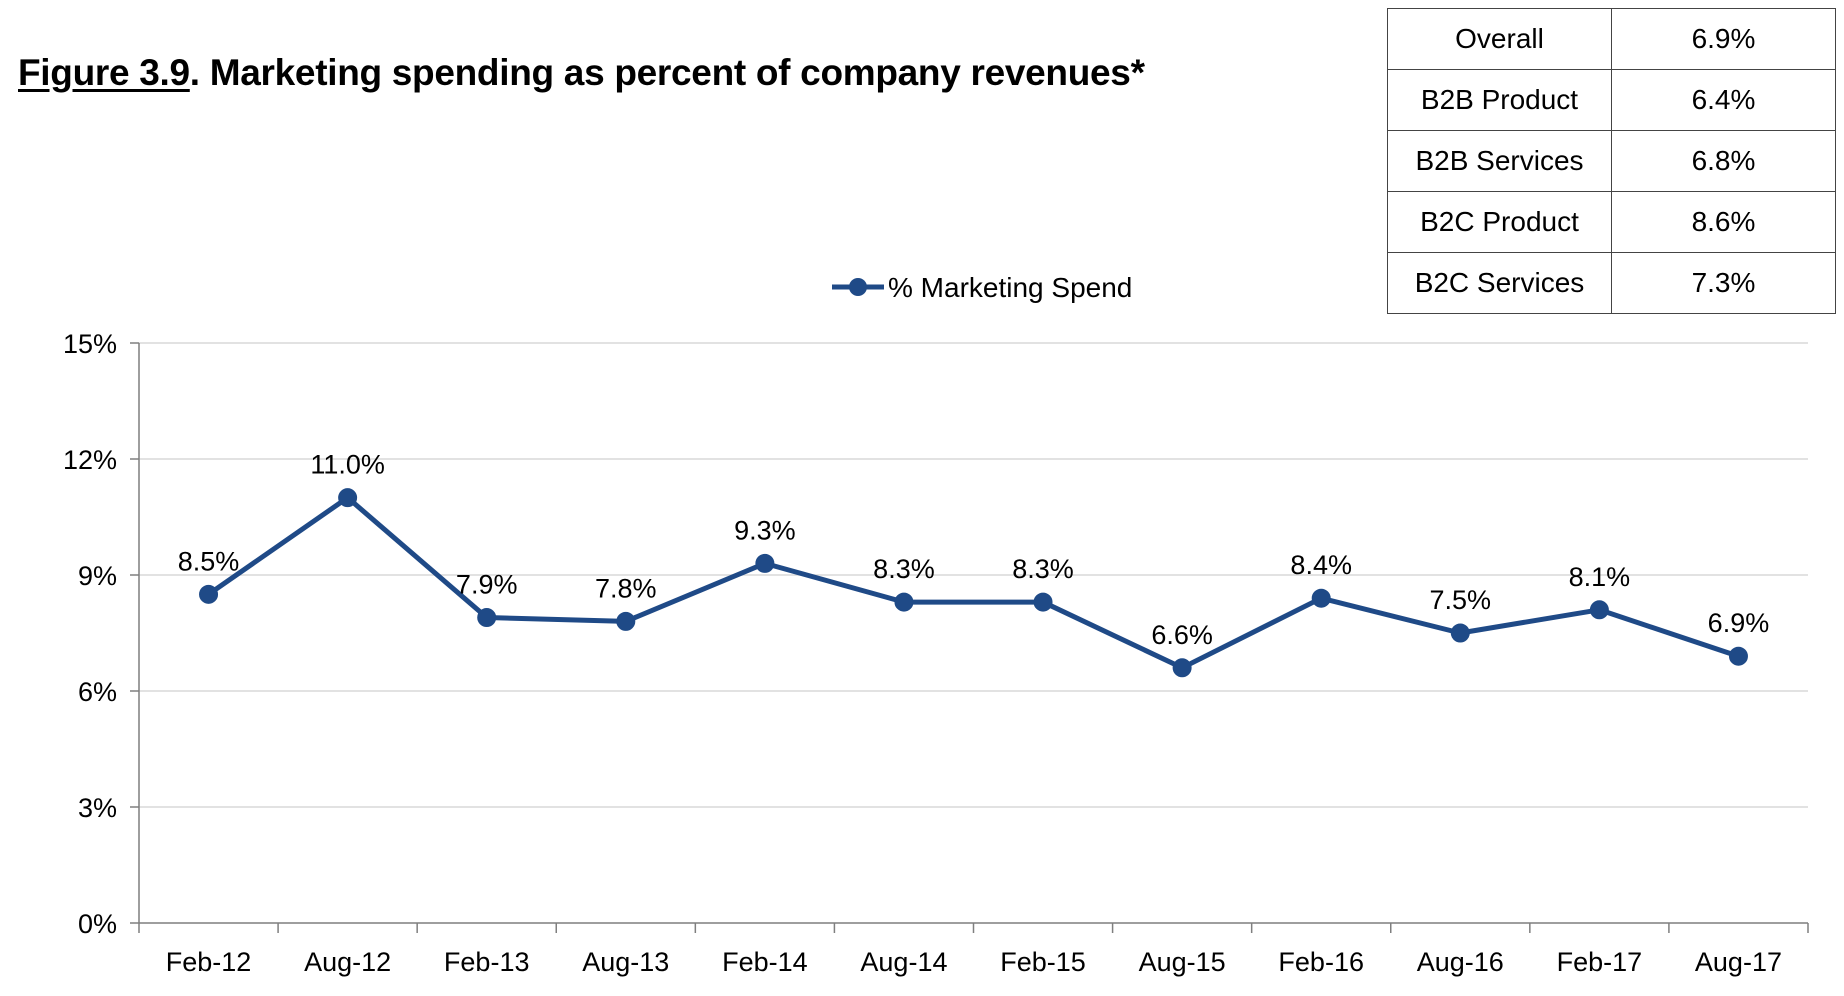 The height and width of the screenshot is (996, 1844). What do you see at coordinates (625, 962) in the screenshot?
I see `x-tick-label: Aug-13` at bounding box center [625, 962].